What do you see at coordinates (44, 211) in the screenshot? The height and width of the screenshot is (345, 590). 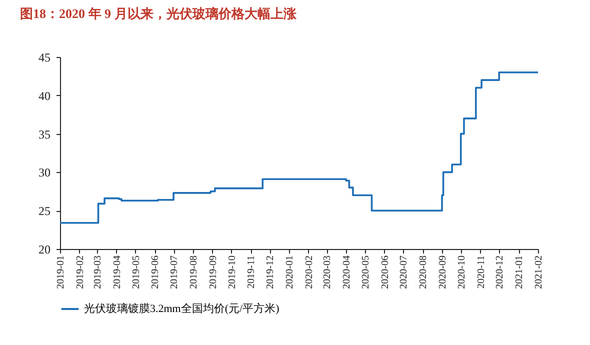 I see `y-tick-label: 25` at bounding box center [44, 211].